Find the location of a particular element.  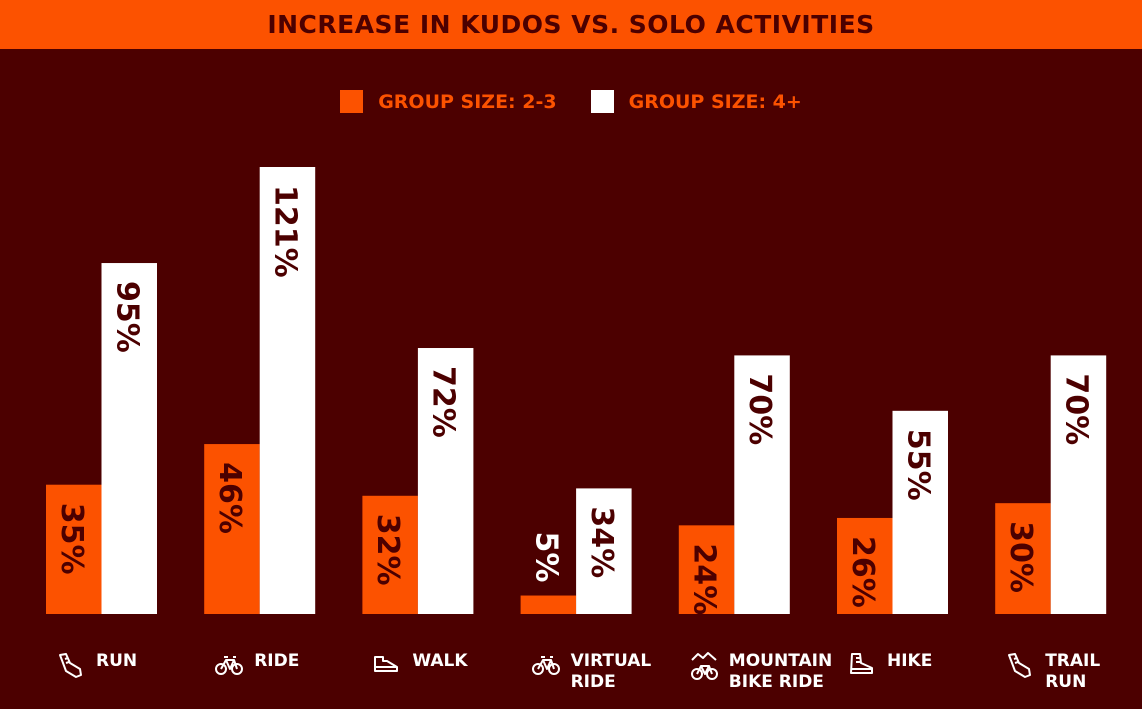

category-label-hike: HIKE is located at coordinates (889, 666).